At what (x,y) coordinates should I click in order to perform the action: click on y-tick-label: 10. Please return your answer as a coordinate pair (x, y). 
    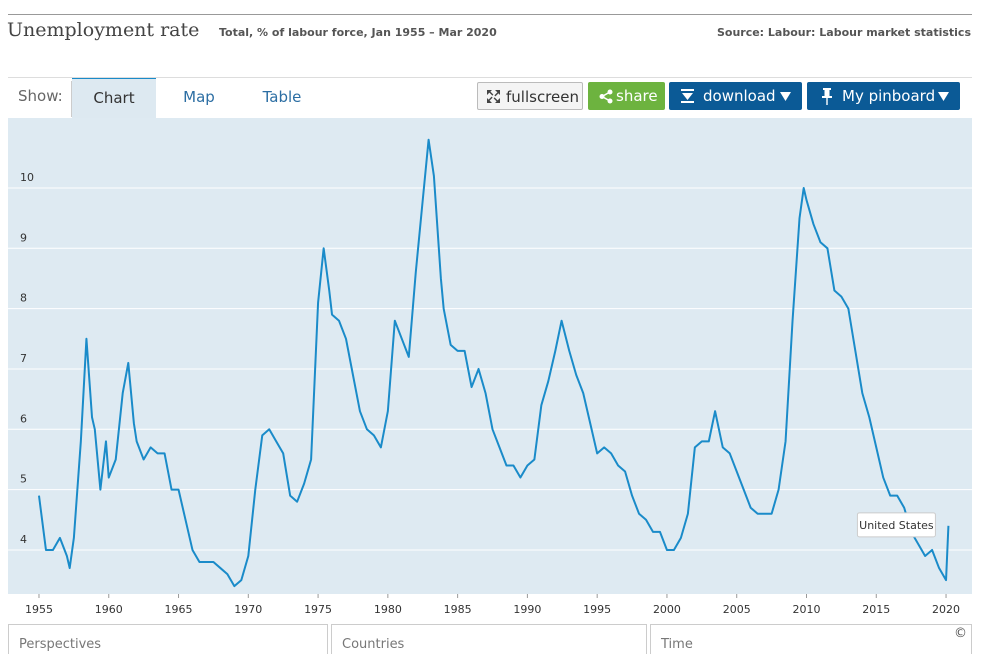
    Looking at the image, I should click on (27, 177).